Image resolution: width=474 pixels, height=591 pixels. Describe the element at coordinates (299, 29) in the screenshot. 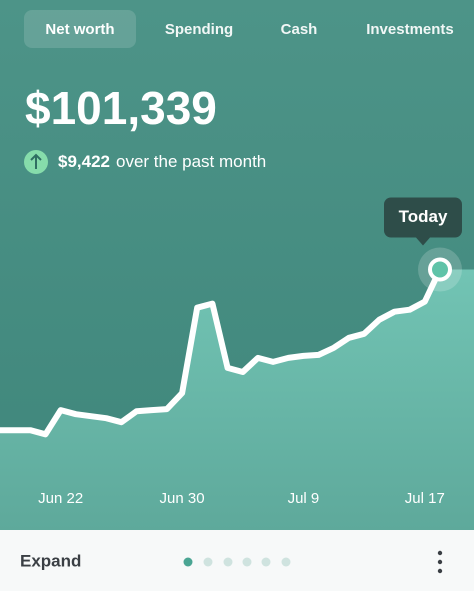

I see `tab: Cash` at that location.